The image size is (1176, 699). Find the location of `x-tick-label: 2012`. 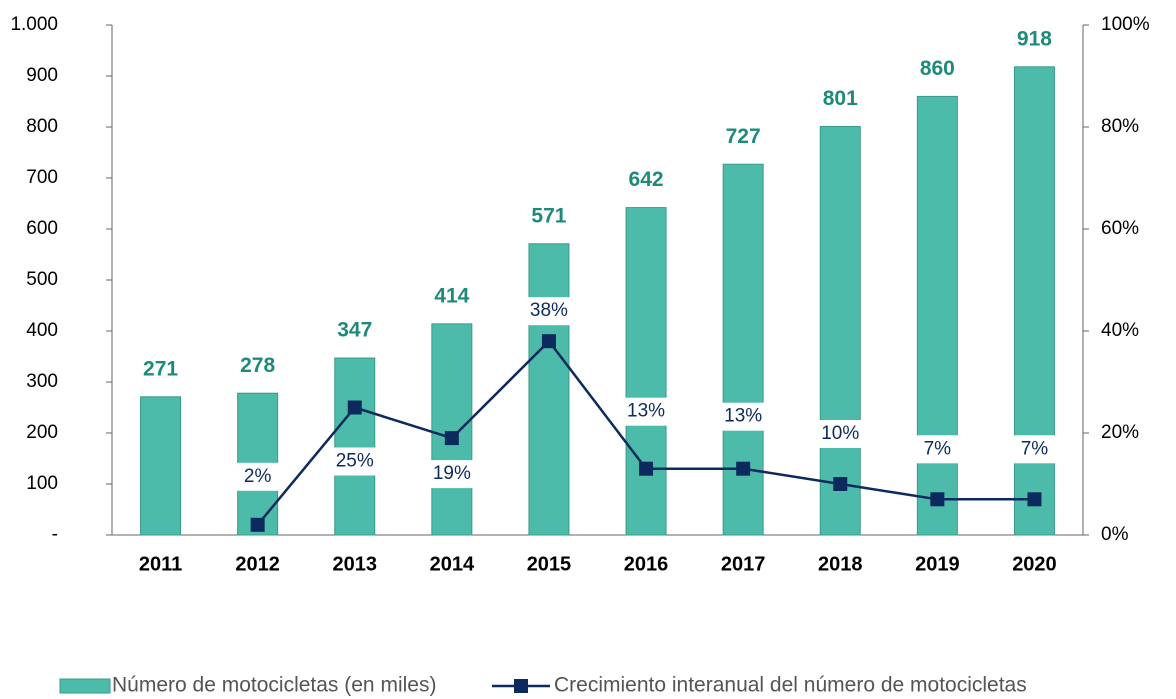

x-tick-label: 2012 is located at coordinates (257, 564).